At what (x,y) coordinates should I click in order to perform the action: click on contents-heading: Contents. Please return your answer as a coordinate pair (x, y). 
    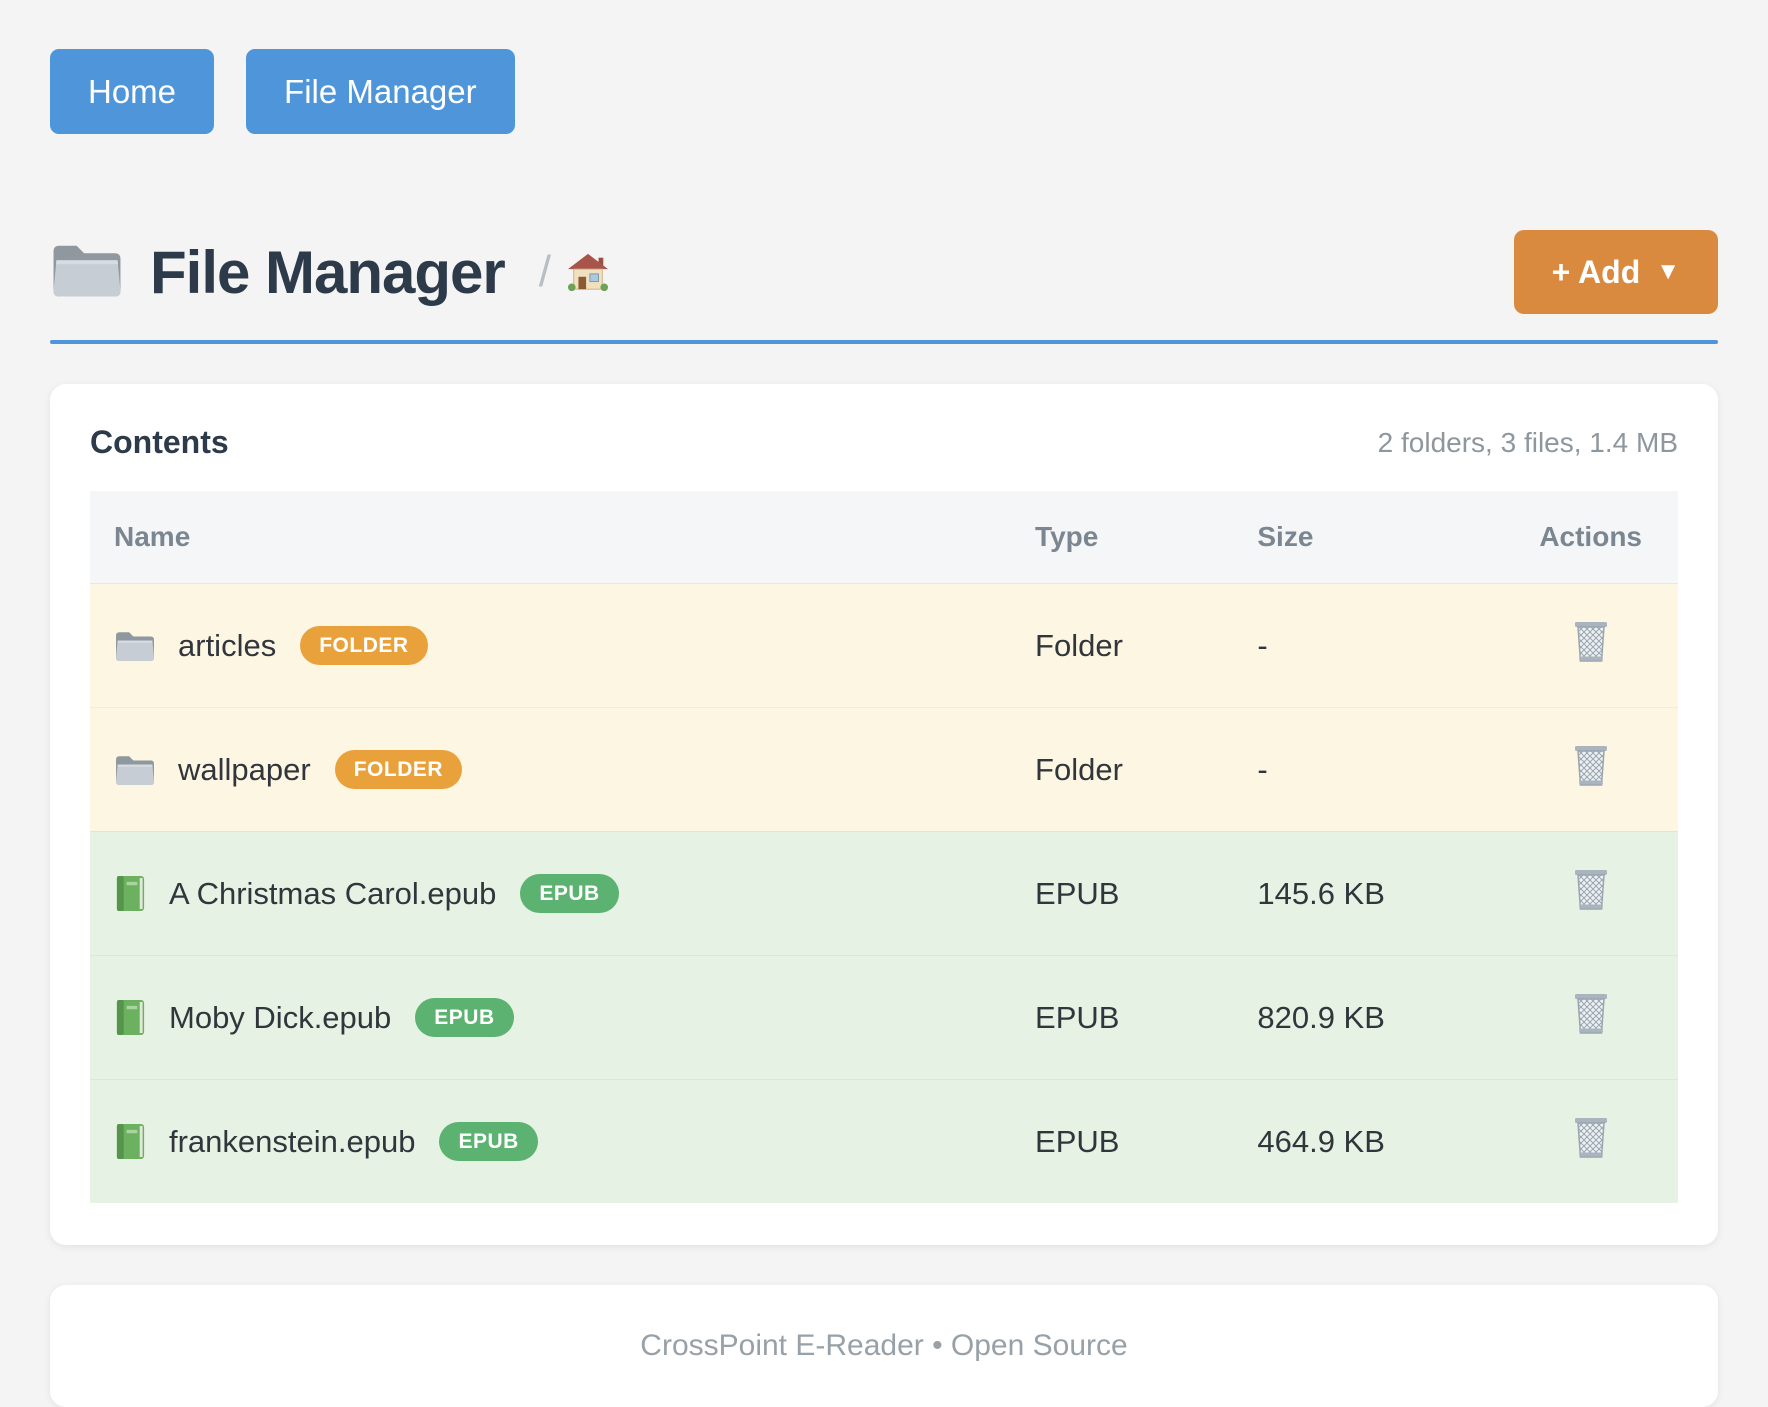
    Looking at the image, I should click on (159, 442).